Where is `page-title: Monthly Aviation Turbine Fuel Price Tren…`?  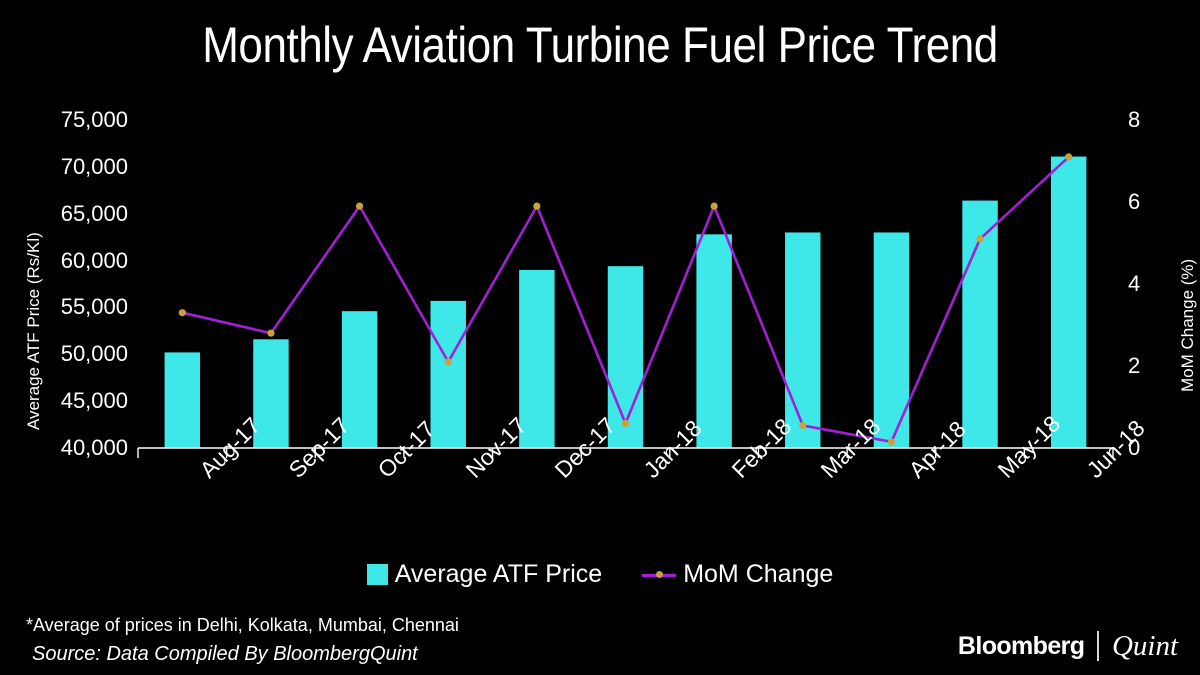 page-title: Monthly Aviation Turbine Fuel Price Tren… is located at coordinates (600, 45).